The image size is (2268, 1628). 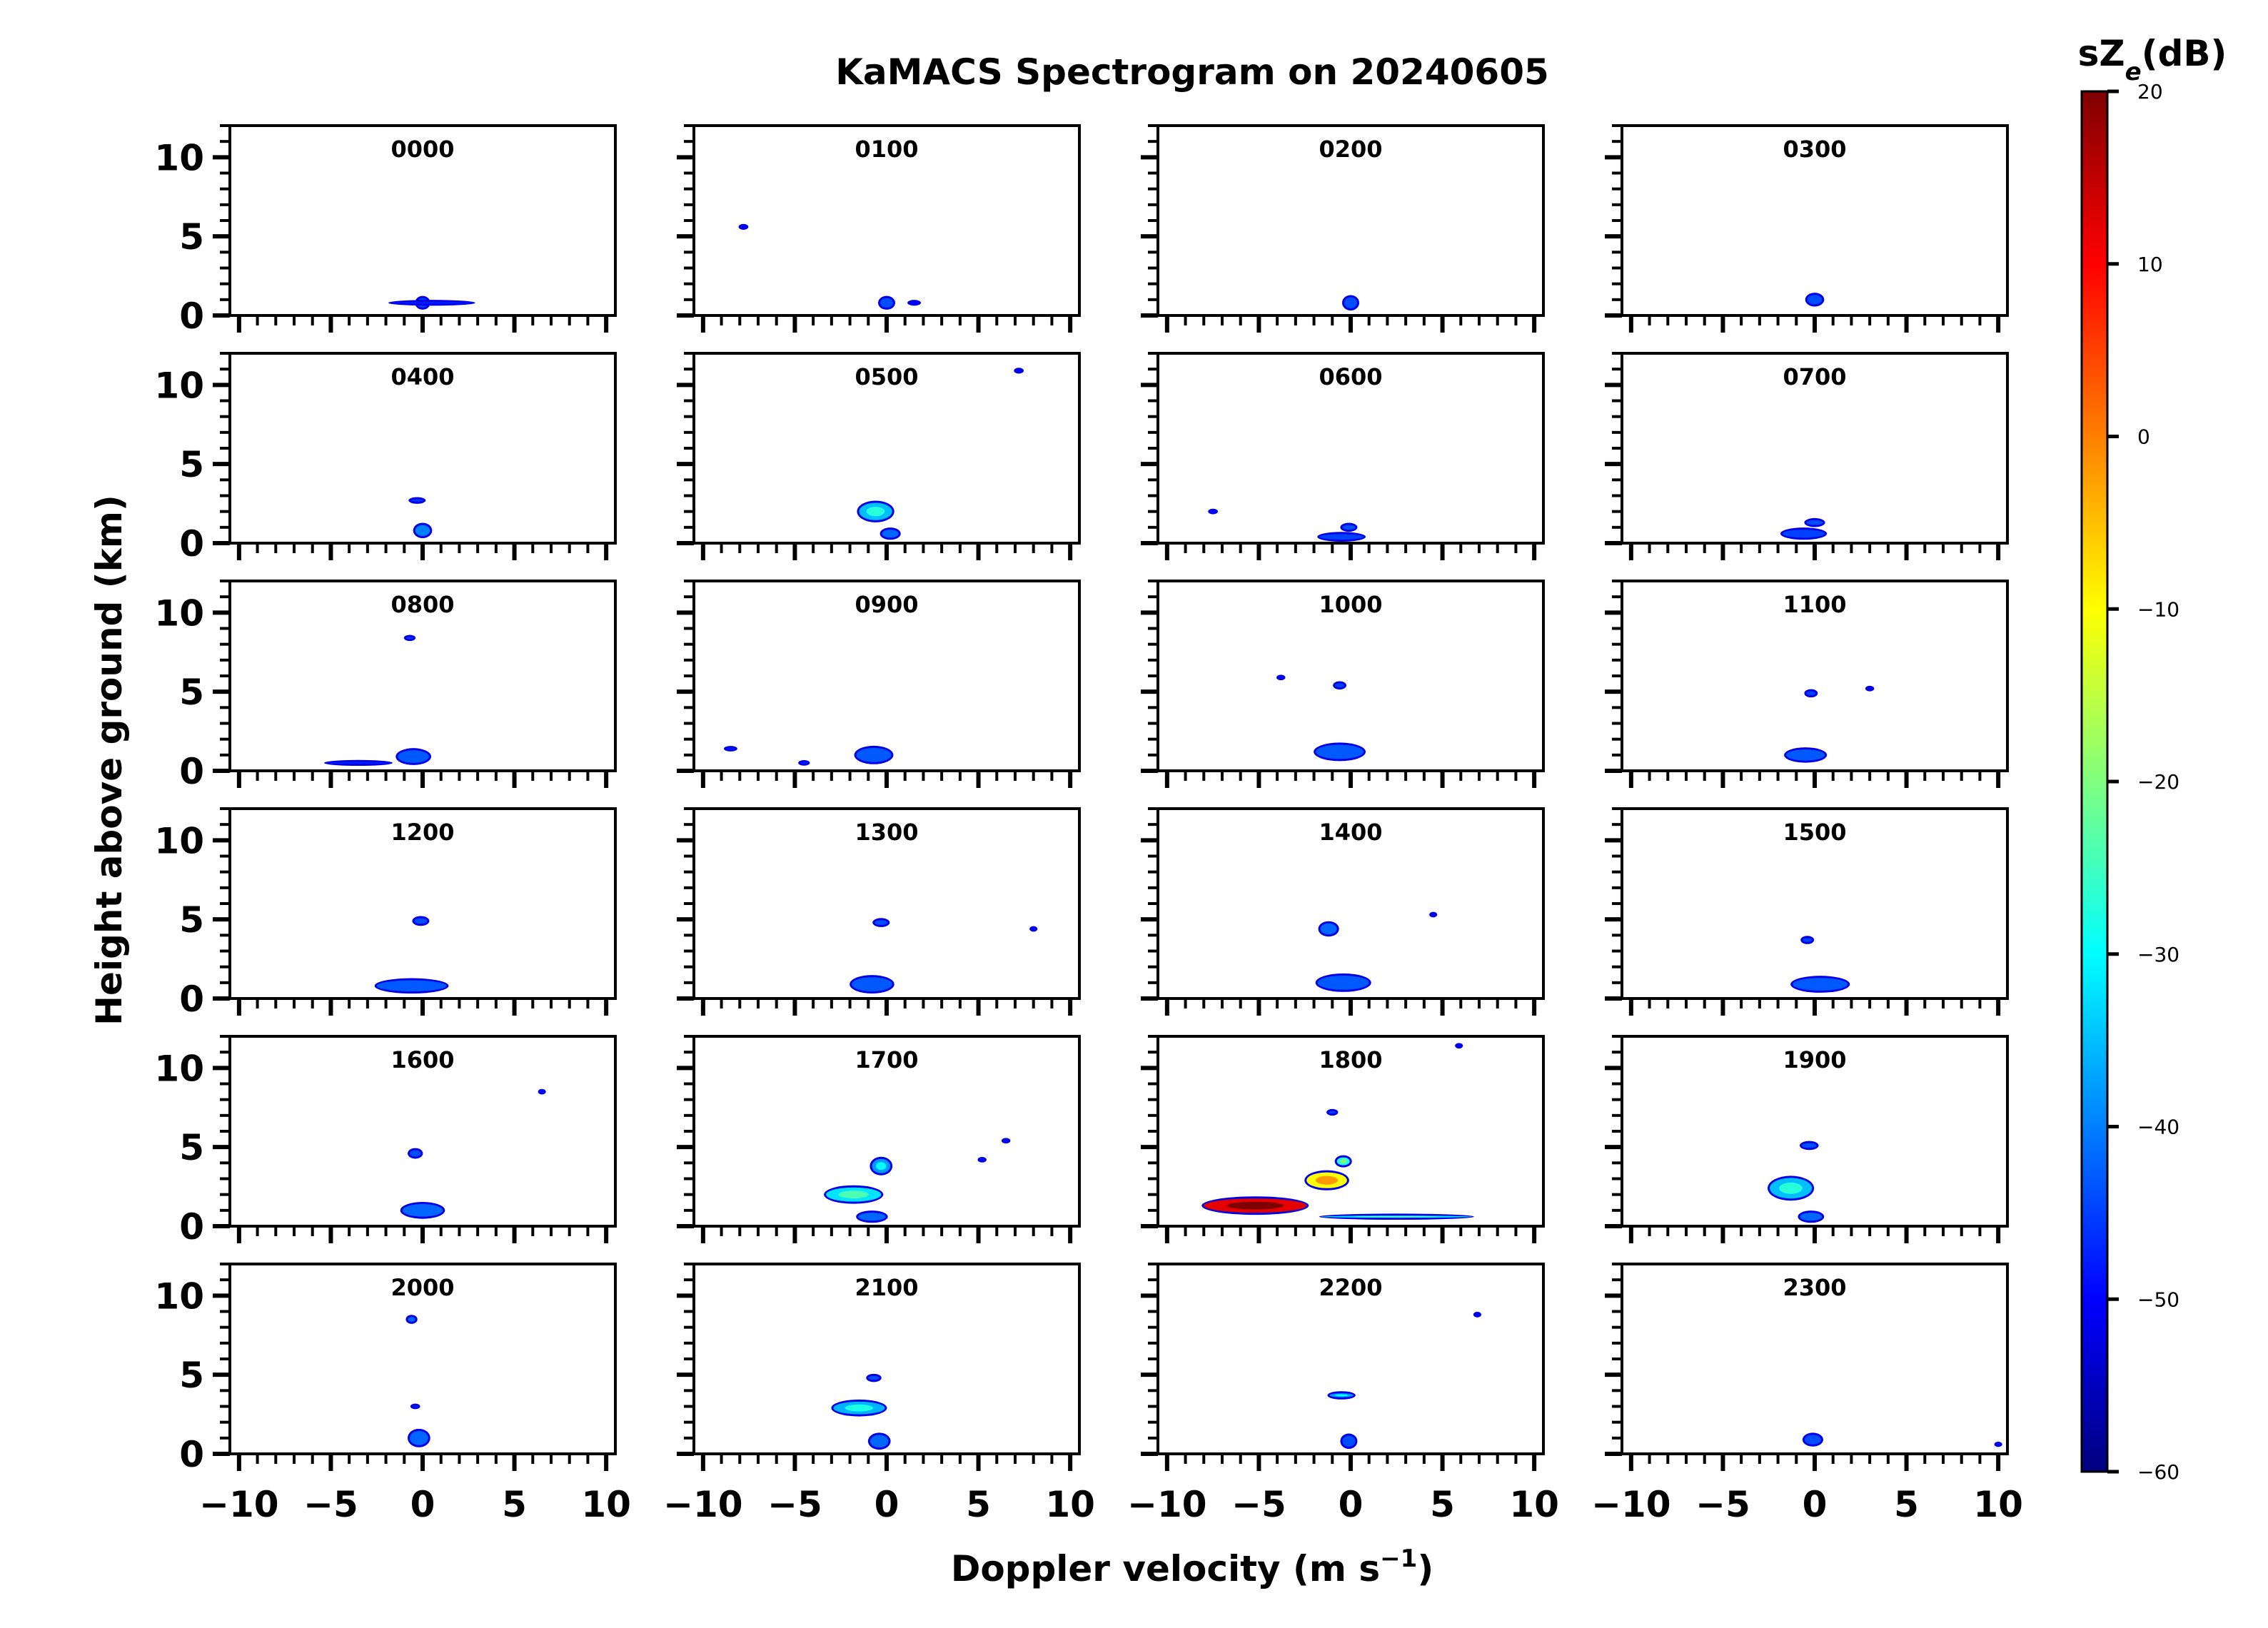 What do you see at coordinates (886, 604) in the screenshot?
I see `panel-time-label: 0900` at bounding box center [886, 604].